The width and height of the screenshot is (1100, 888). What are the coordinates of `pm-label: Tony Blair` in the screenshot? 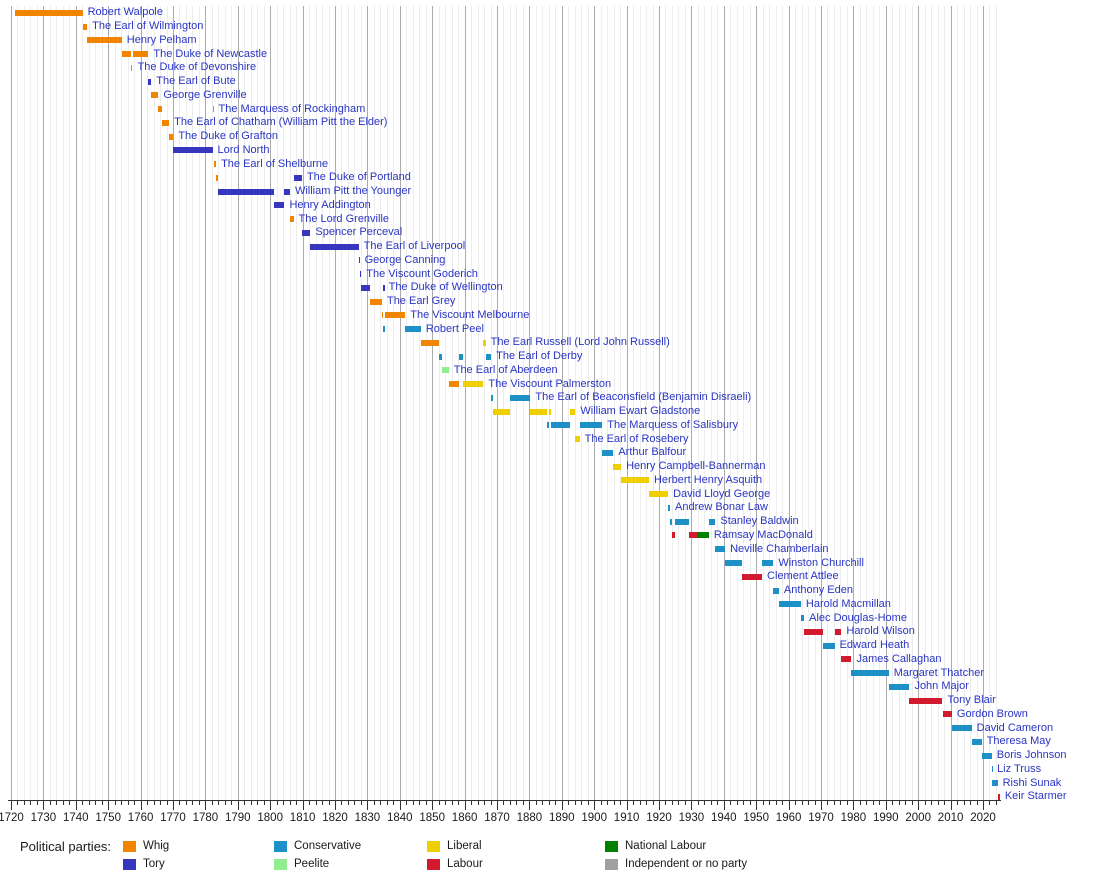 It's located at (971, 700).